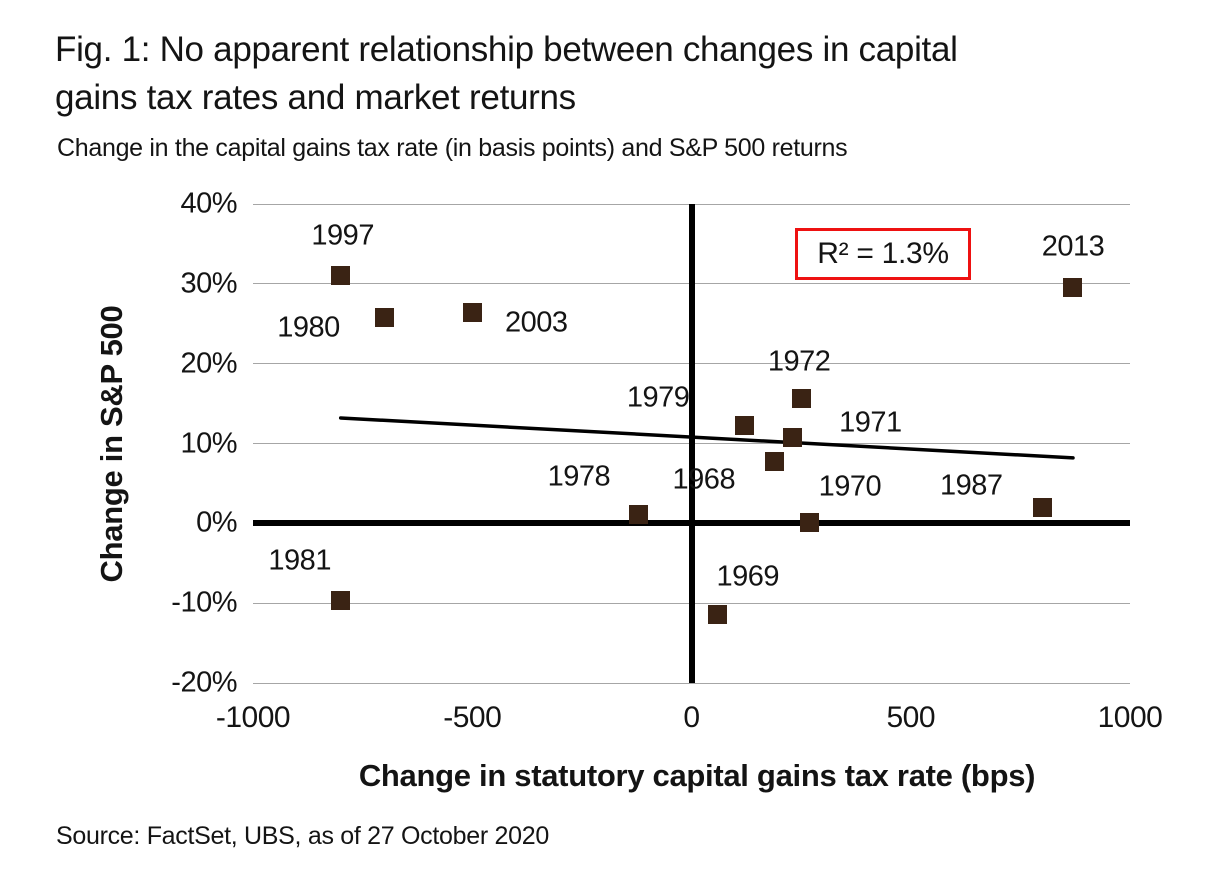 The image size is (1224, 887). Describe the element at coordinates (691, 443) in the screenshot. I see `y-axis-zero-line` at that location.